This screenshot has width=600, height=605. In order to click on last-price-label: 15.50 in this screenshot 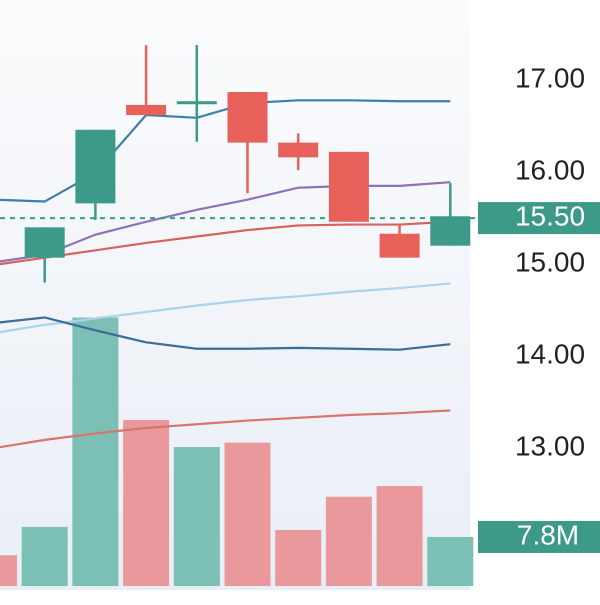, I will do `click(550, 215)`.